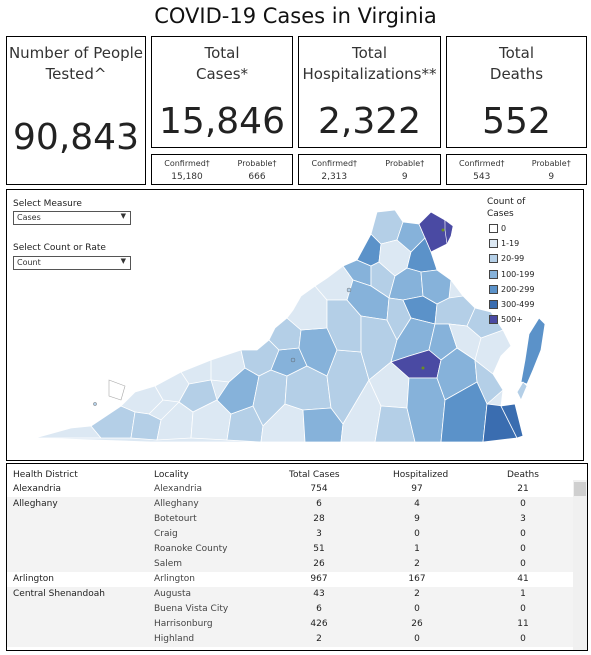 This screenshot has height=655, width=591. Describe the element at coordinates (369, 121) in the screenshot. I see `kpi-hosp-value: 2,322` at that location.